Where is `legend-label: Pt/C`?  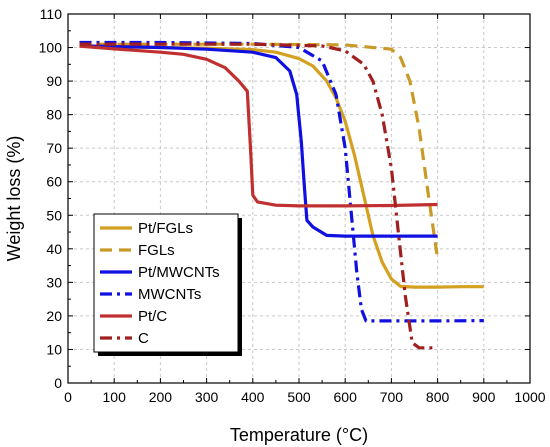
legend-label: Pt/C is located at coordinates (152, 316).